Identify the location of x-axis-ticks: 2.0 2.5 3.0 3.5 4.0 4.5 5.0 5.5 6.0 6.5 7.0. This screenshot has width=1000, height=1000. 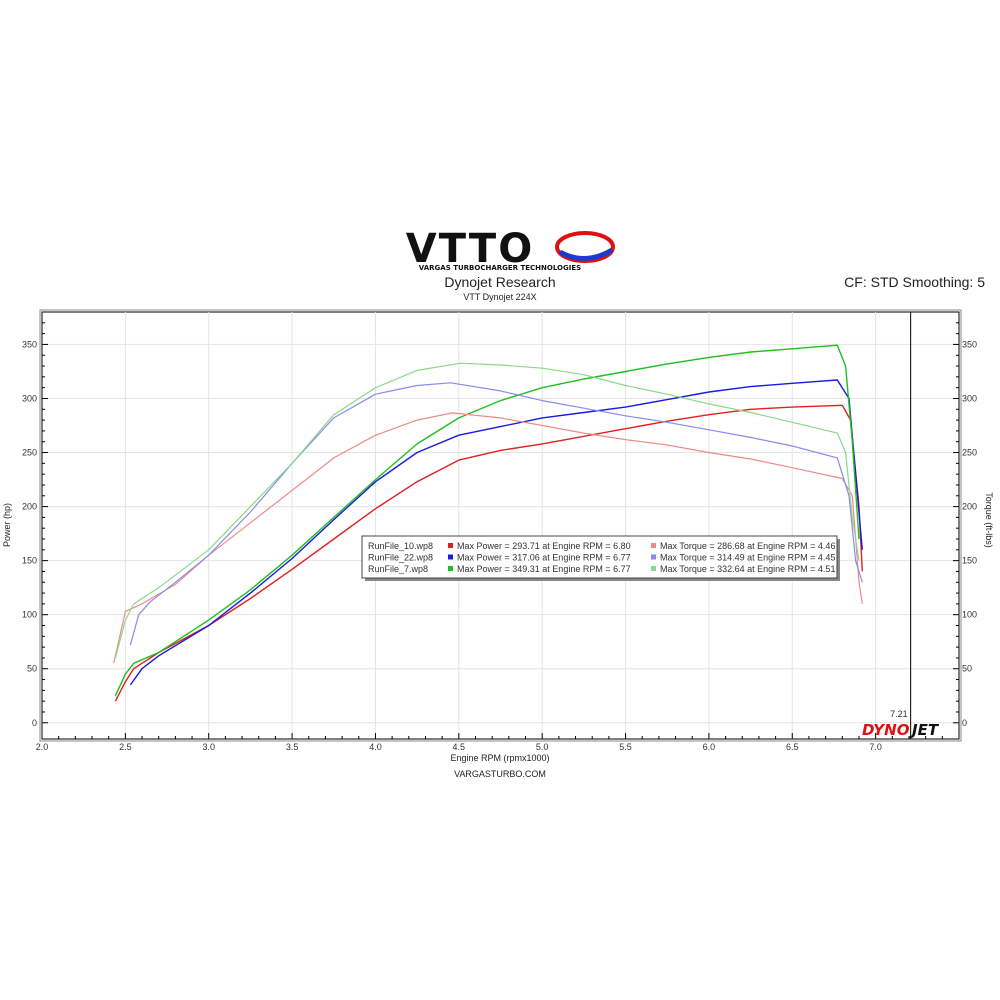
(498, 742).